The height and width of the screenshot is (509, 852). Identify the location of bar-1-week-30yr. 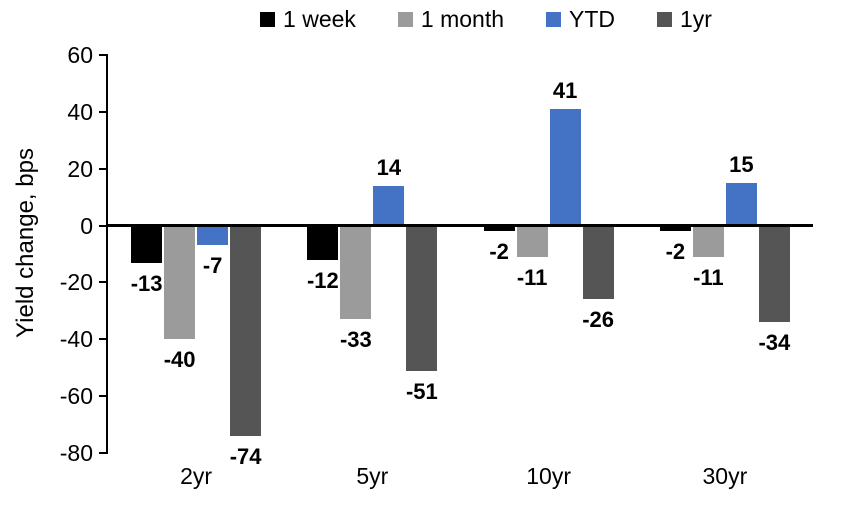
(675, 228).